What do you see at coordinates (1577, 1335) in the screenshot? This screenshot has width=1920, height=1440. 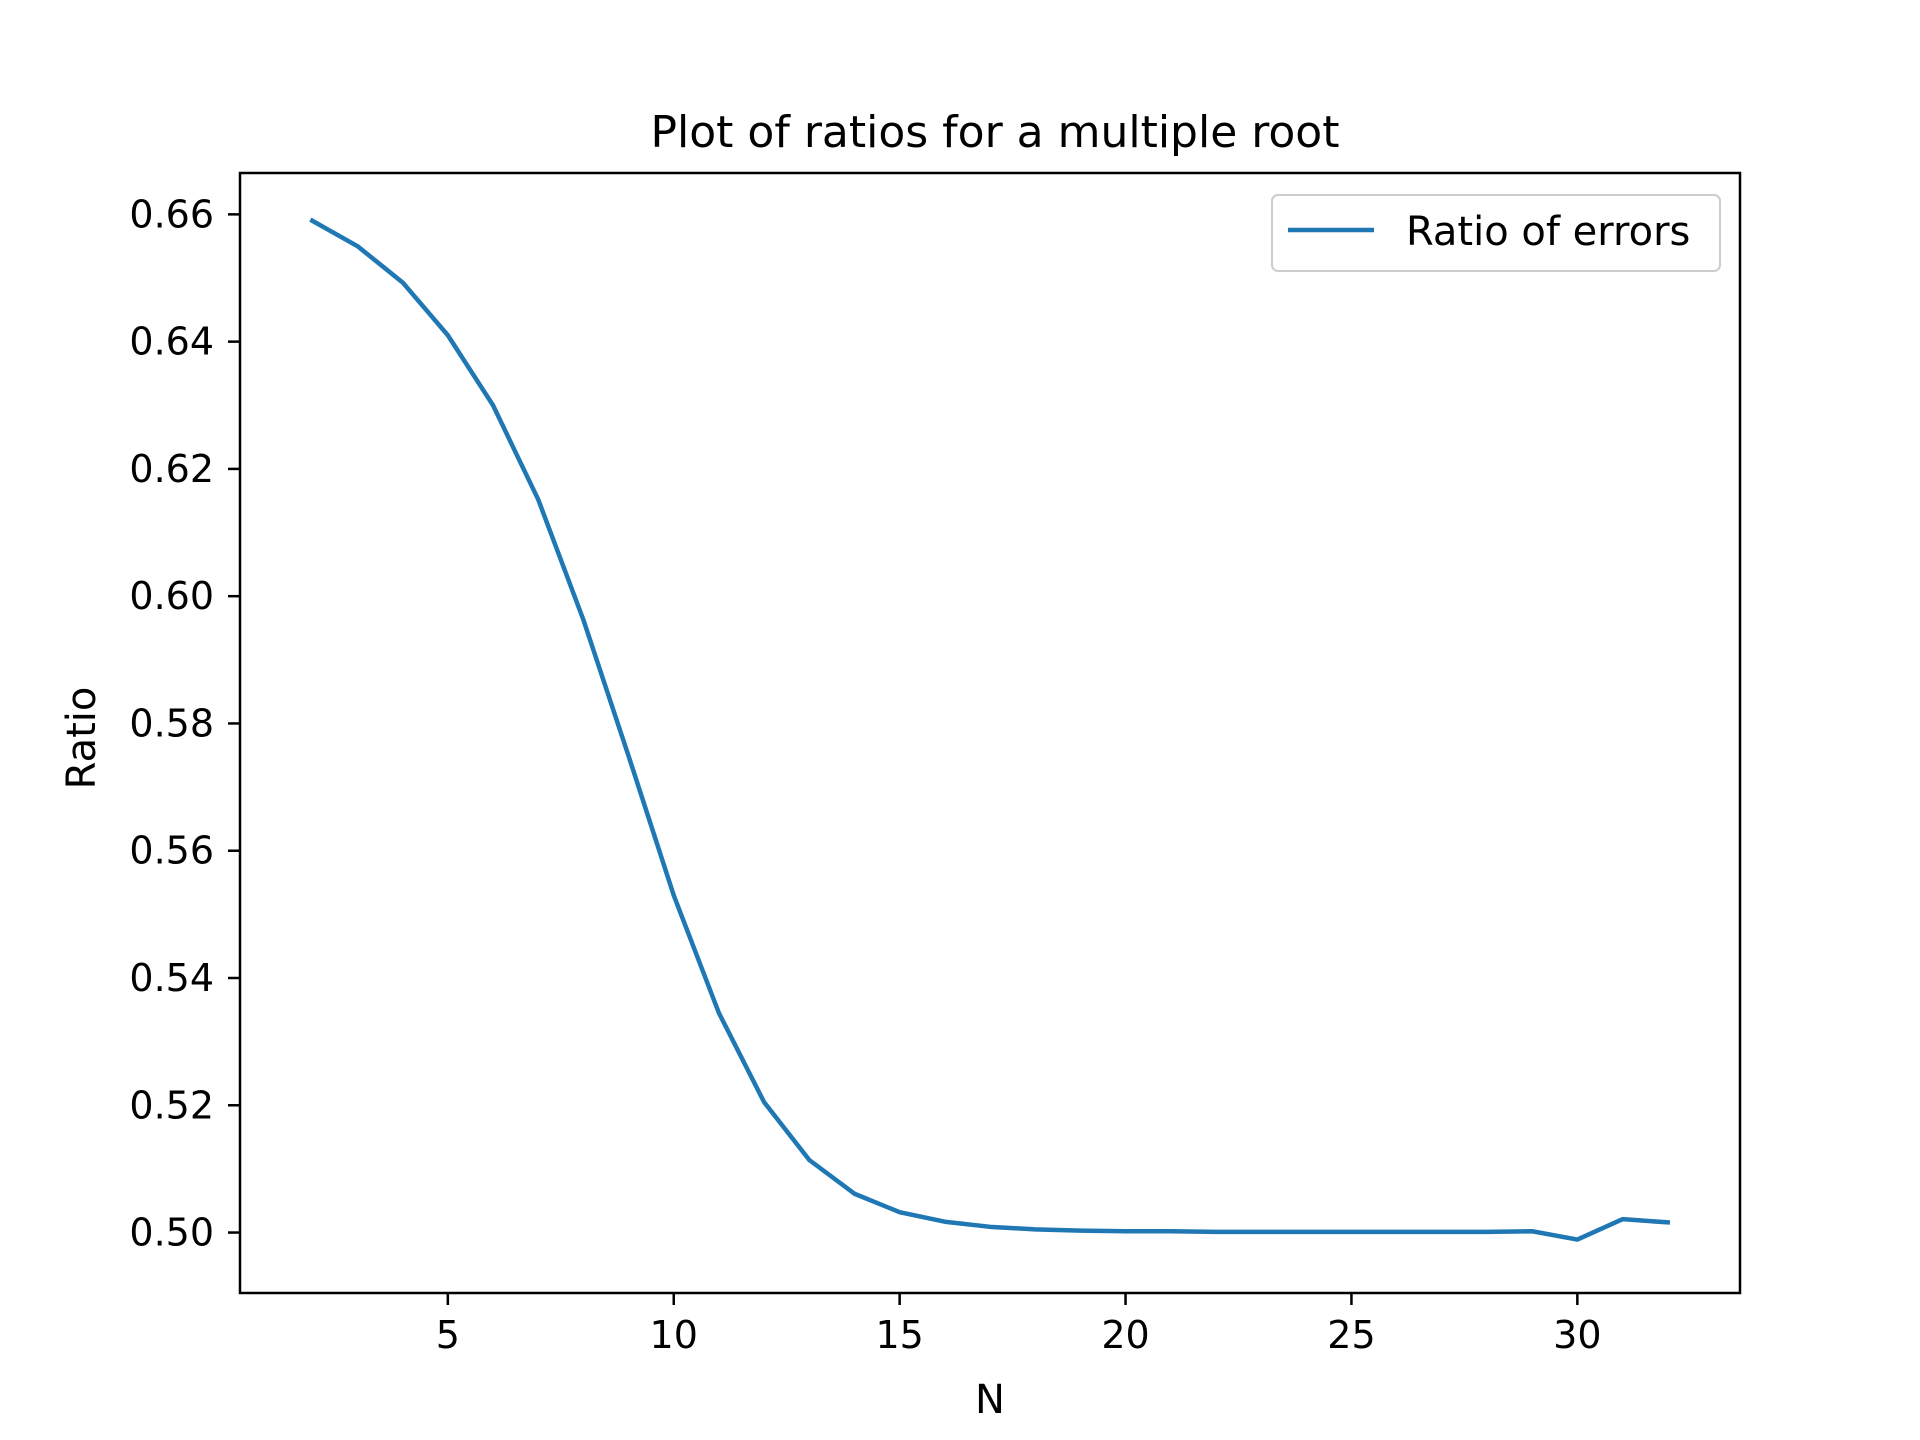 I see `x-tick-label: 30` at bounding box center [1577, 1335].